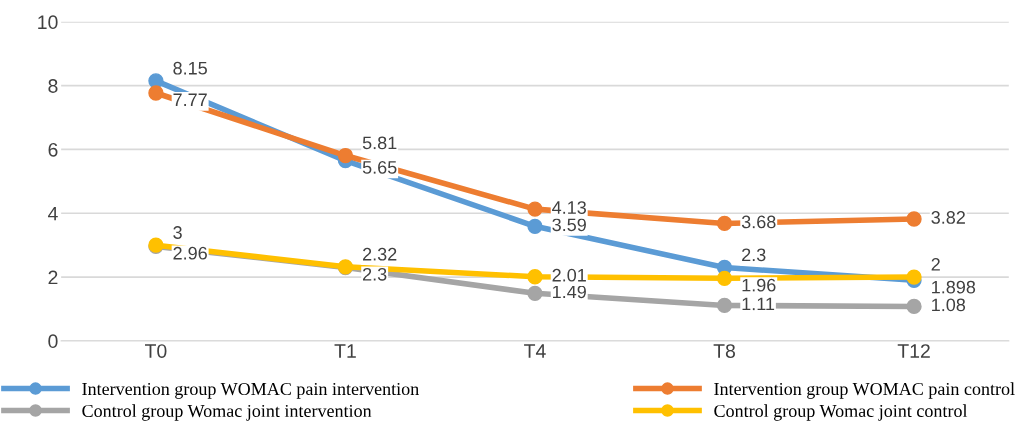  I want to click on data-label: 5.65, so click(379, 167).